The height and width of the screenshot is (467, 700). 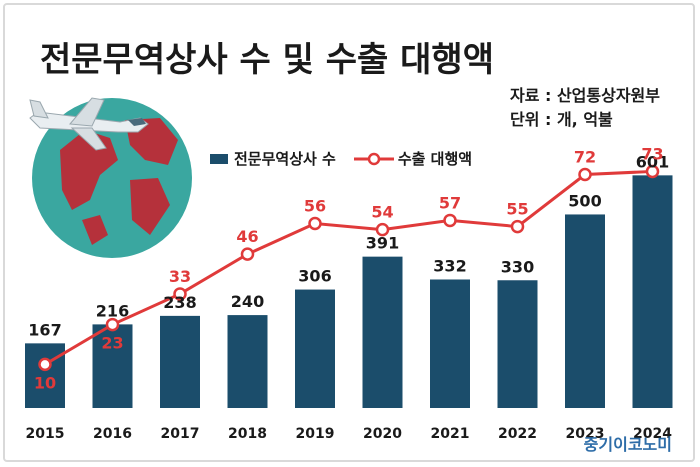 What do you see at coordinates (112, 343) in the screenshot?
I see `line-value-label: 23` at bounding box center [112, 343].